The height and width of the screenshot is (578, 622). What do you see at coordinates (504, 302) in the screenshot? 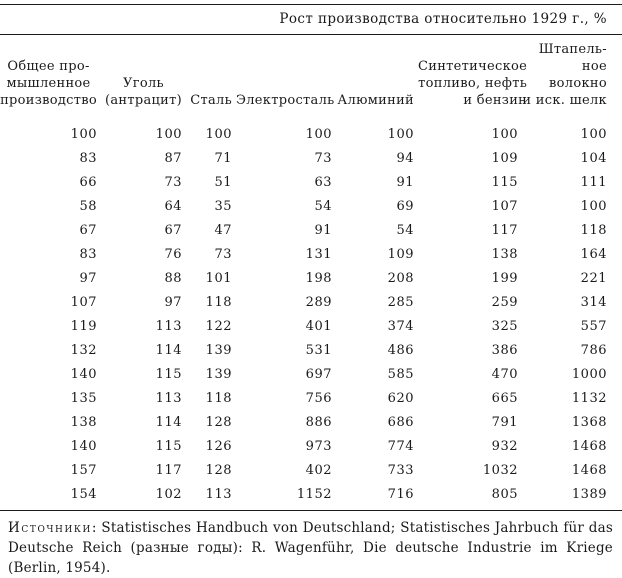
I see `table-cell: 259` at bounding box center [504, 302].